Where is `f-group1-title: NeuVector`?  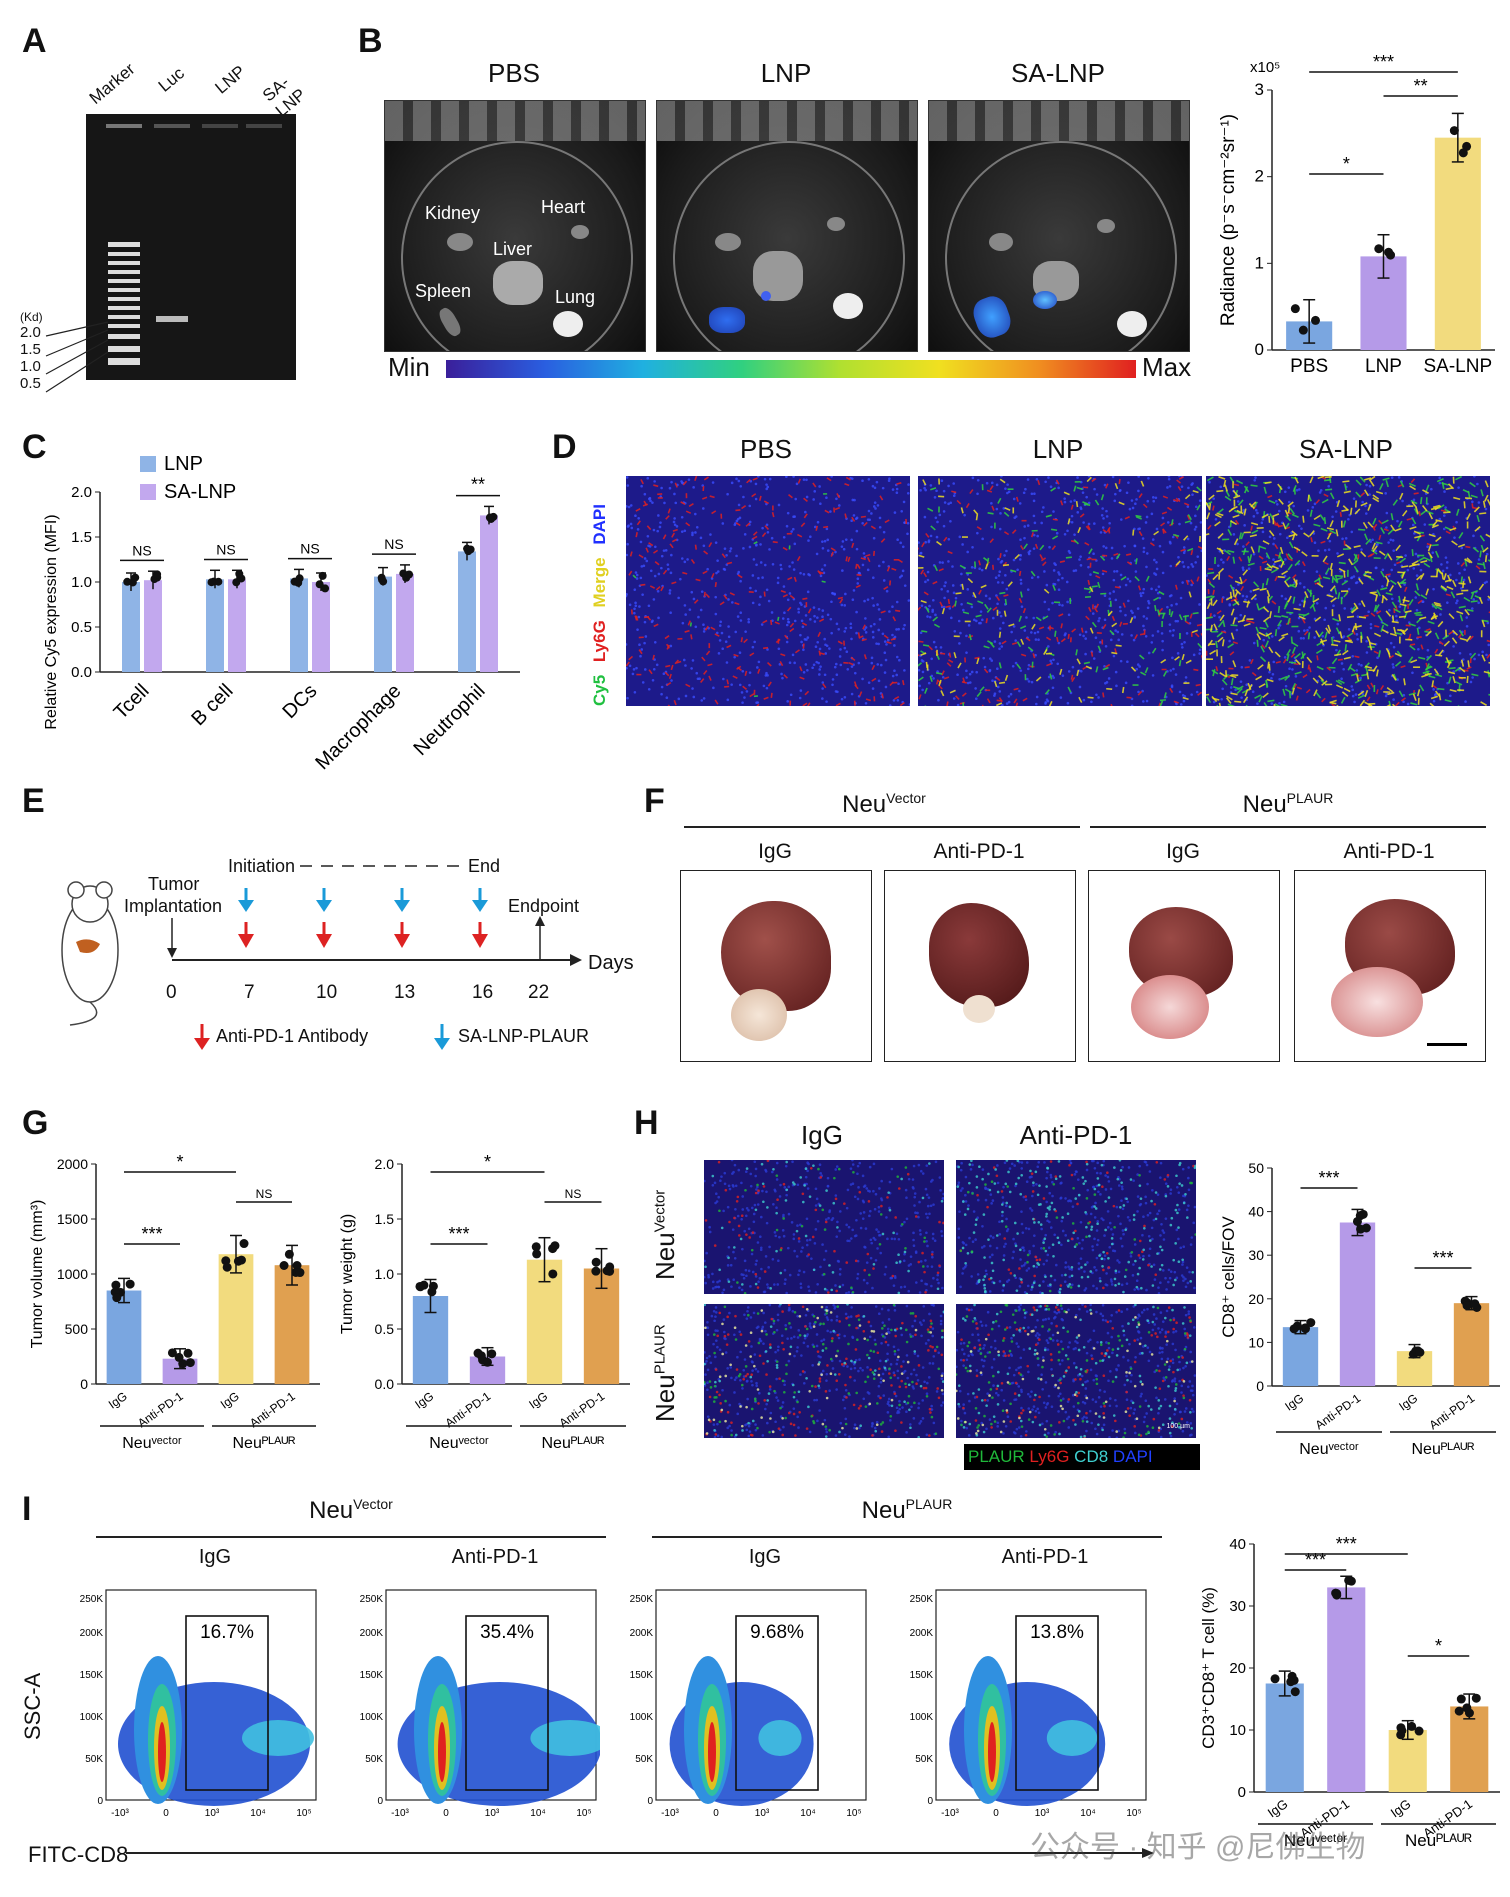
f-group1-title: NeuVector is located at coordinates (884, 804).